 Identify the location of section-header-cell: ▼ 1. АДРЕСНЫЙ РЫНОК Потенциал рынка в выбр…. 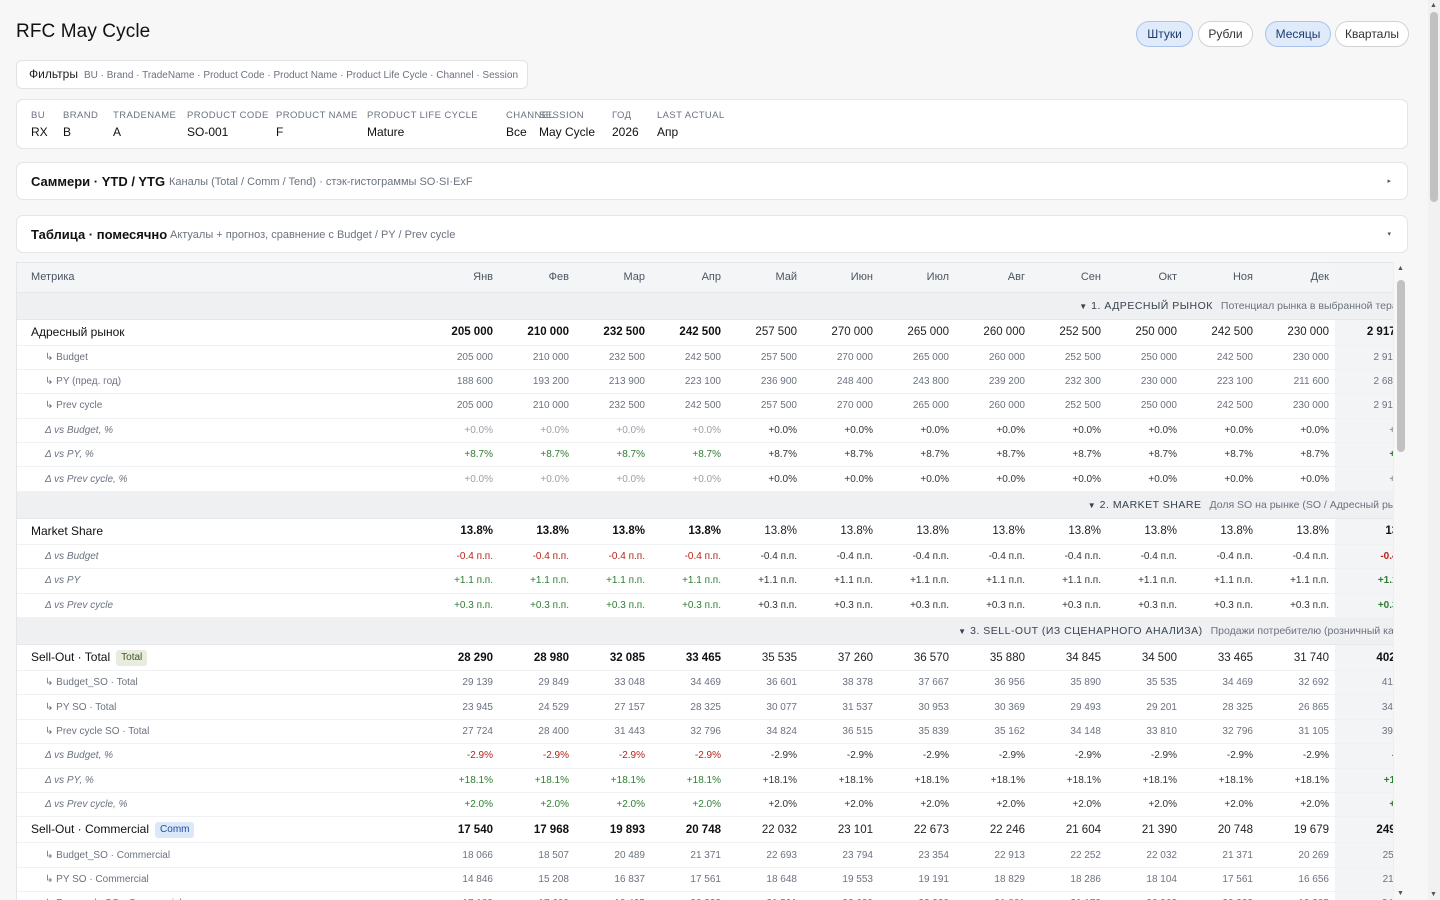
(705, 306).